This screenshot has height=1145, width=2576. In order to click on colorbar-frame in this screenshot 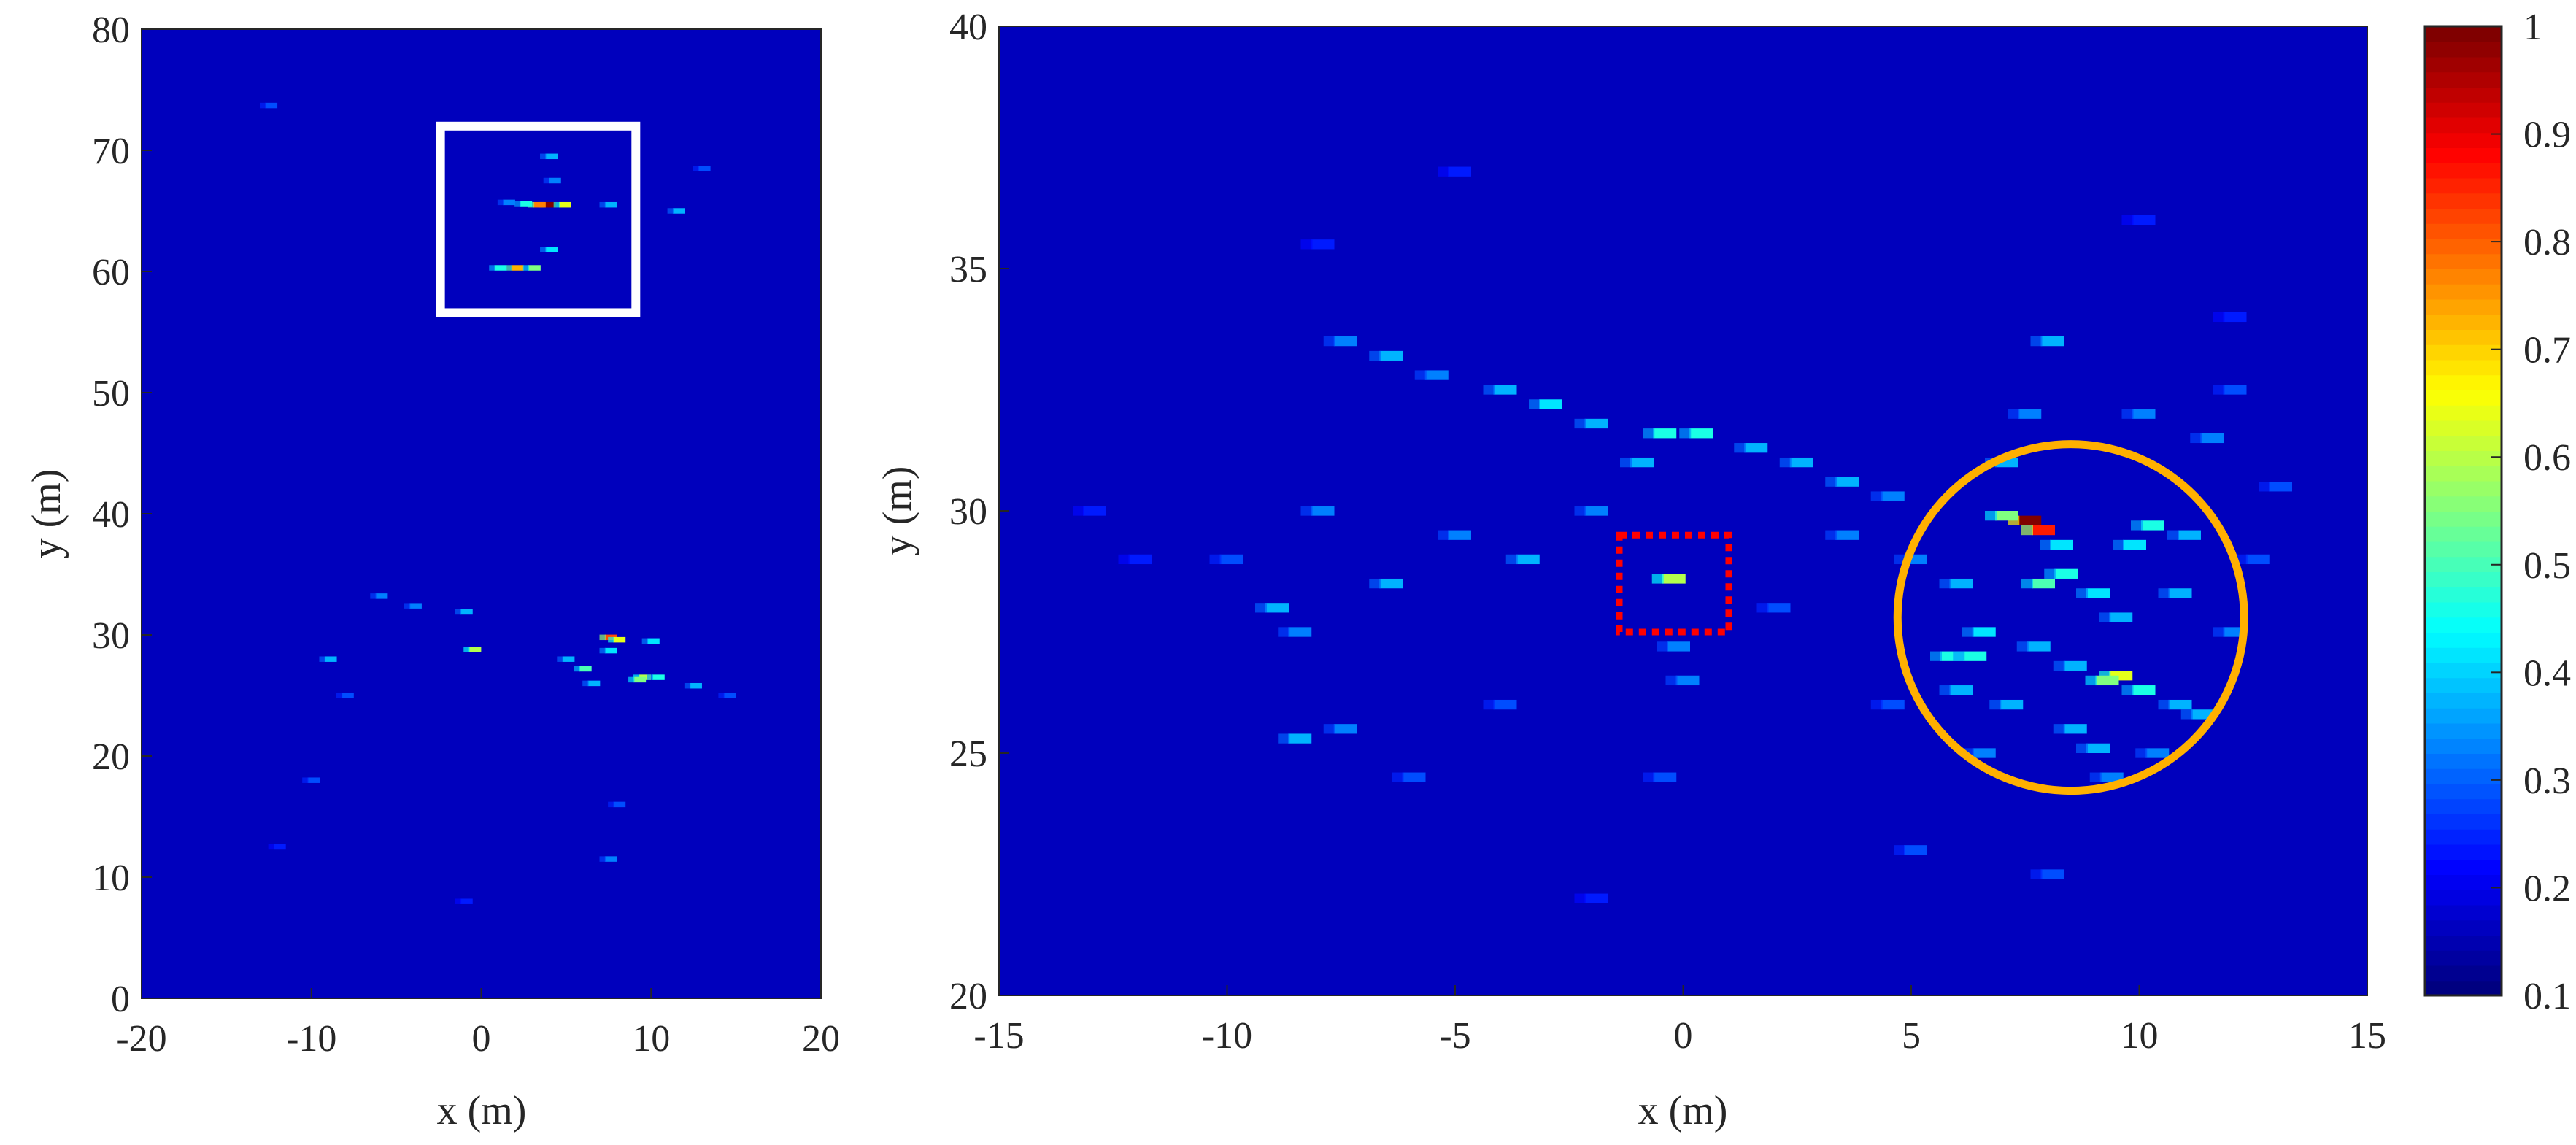, I will do `click(2463, 511)`.